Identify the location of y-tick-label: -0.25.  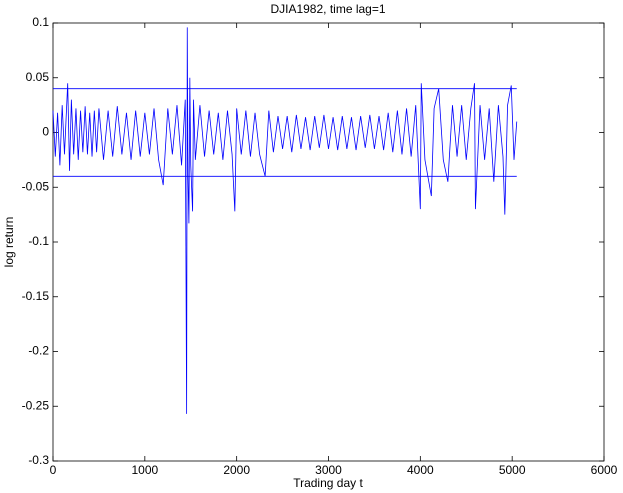
(36, 405).